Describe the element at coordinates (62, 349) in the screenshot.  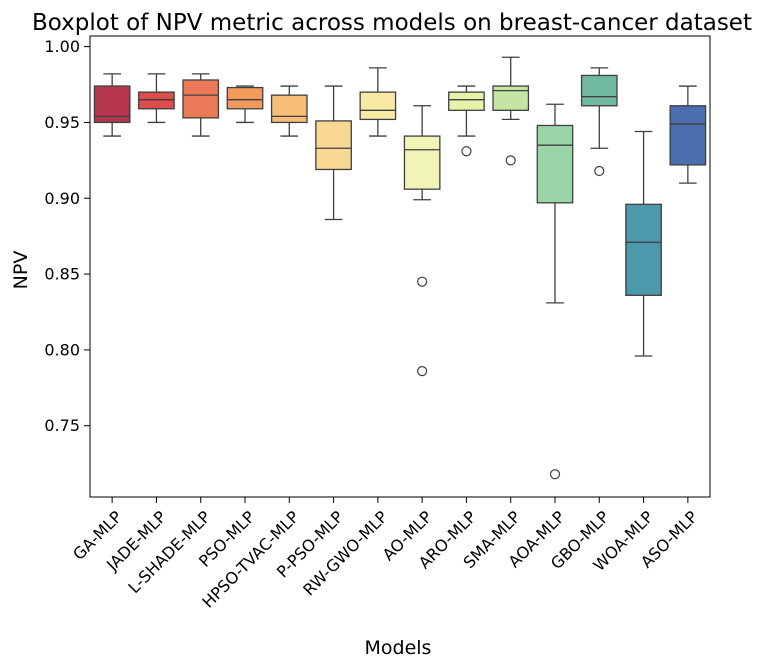
I see `y-tick-label: 0.80` at that location.